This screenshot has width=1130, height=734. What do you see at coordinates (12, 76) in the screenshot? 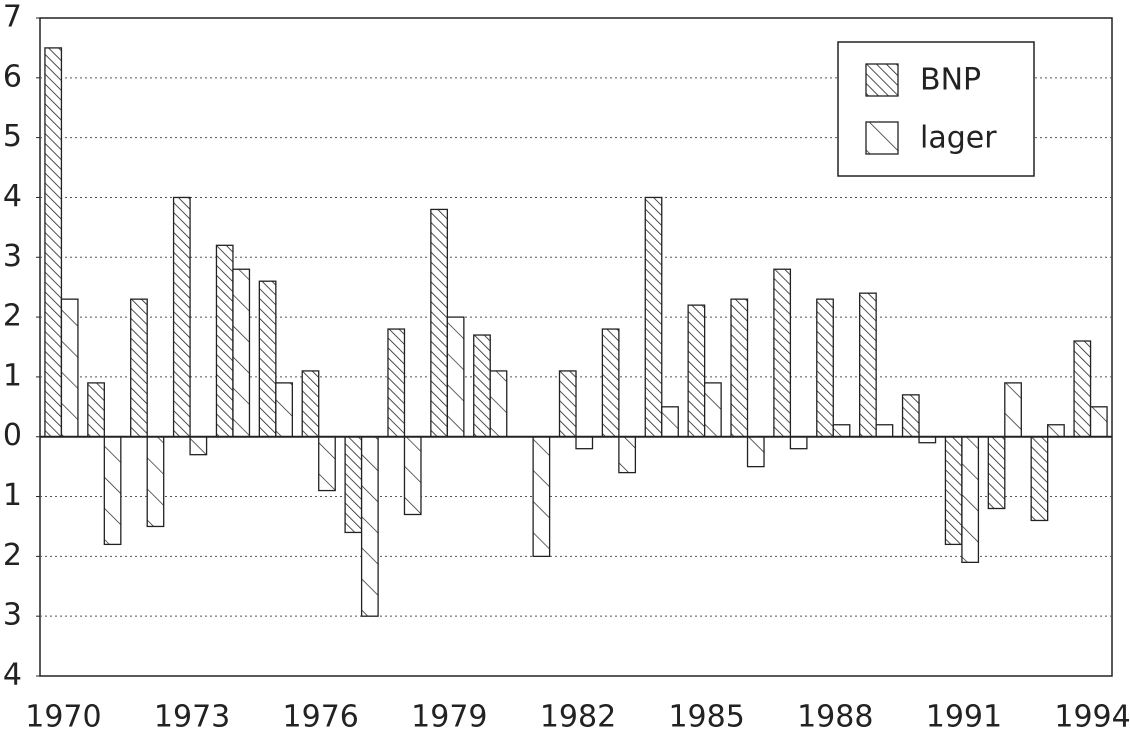
I see `y-tick-label: 6` at bounding box center [12, 76].